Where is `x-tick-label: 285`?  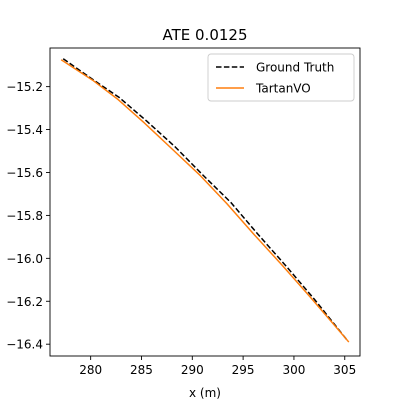 x-tick-label: 285 is located at coordinates (141, 370).